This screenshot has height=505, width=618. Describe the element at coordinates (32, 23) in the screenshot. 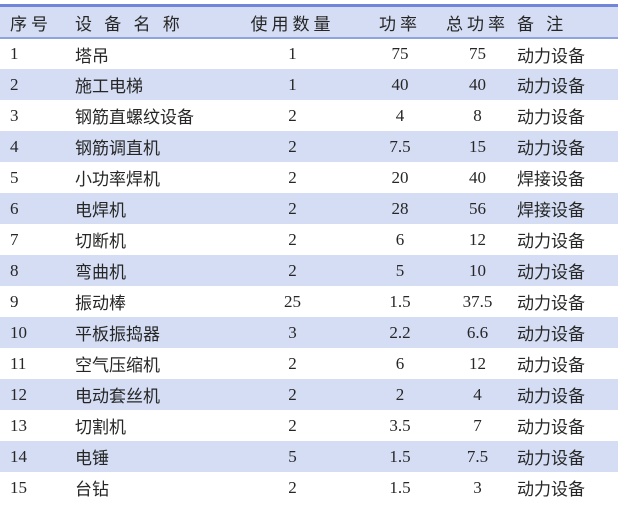

I see `column-header-index: 序号` at that location.